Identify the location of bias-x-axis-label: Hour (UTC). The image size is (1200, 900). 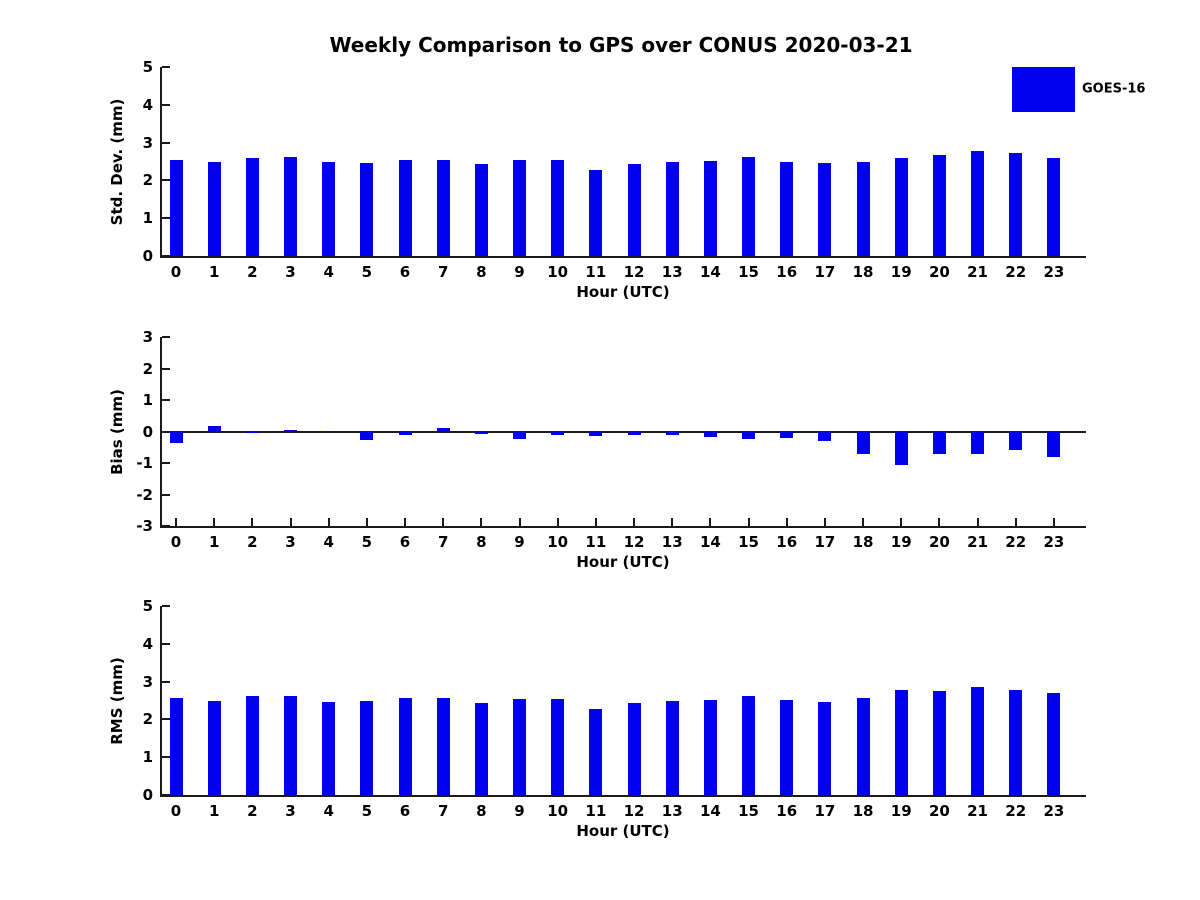
(623, 562).